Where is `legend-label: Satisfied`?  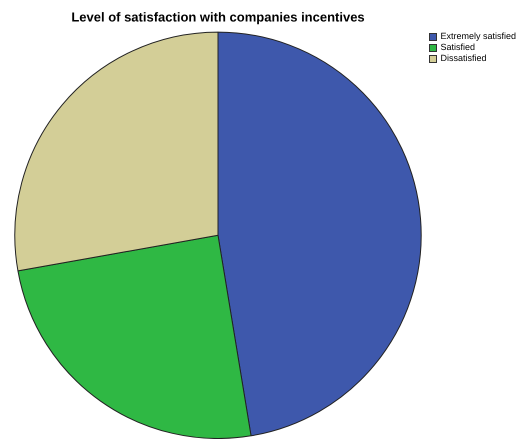 legend-label: Satisfied is located at coordinates (457, 47).